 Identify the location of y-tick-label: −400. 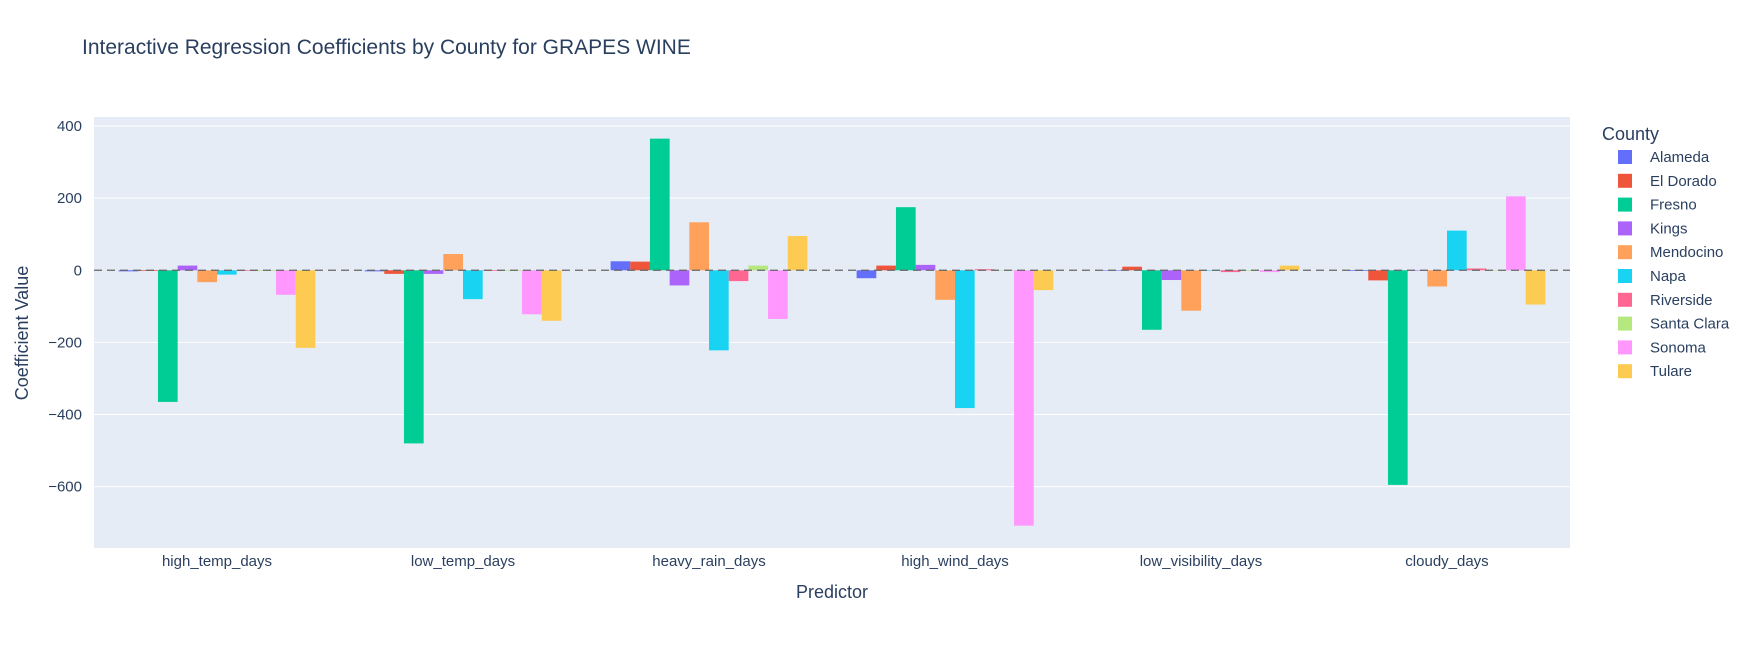
(65, 415).